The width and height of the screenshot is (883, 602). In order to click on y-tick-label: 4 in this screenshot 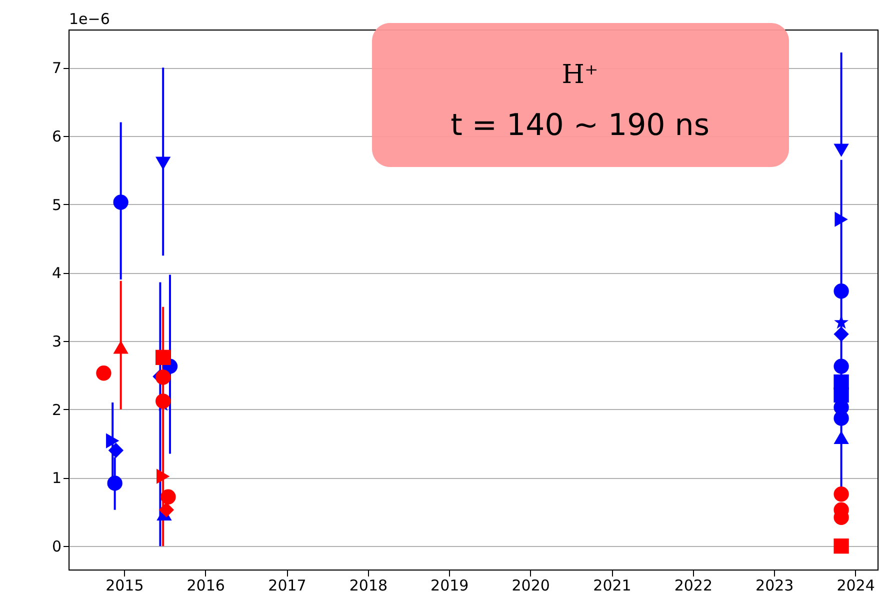, I will do `click(57, 273)`.